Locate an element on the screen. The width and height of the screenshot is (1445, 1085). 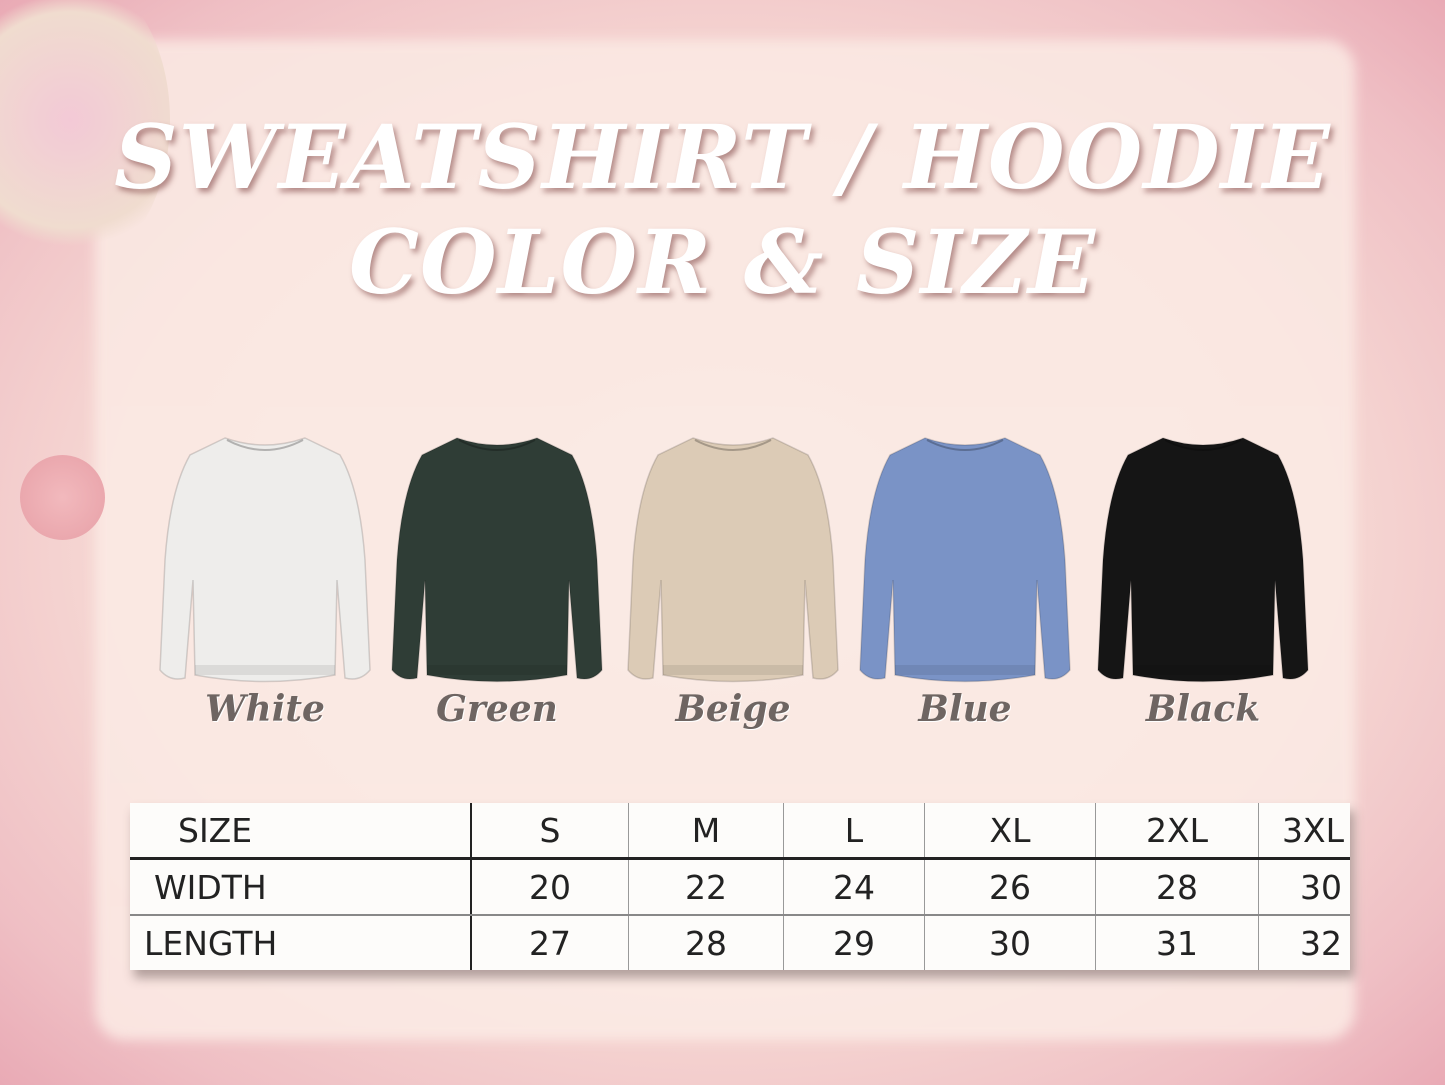
sweatshirt-black is located at coordinates (1203, 562).